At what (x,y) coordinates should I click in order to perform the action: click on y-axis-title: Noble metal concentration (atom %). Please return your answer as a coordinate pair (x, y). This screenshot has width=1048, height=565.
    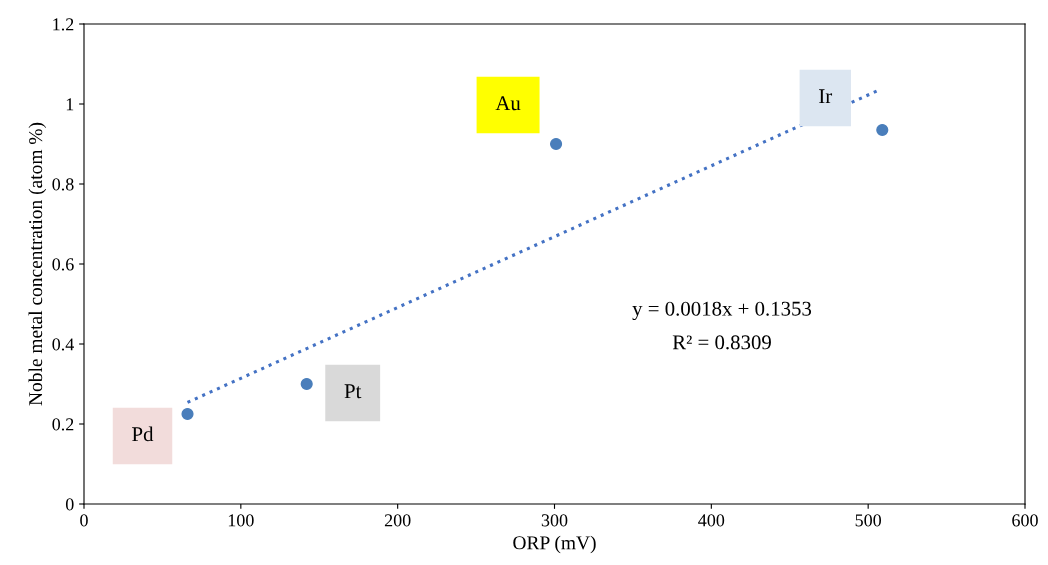
    Looking at the image, I should click on (37, 264).